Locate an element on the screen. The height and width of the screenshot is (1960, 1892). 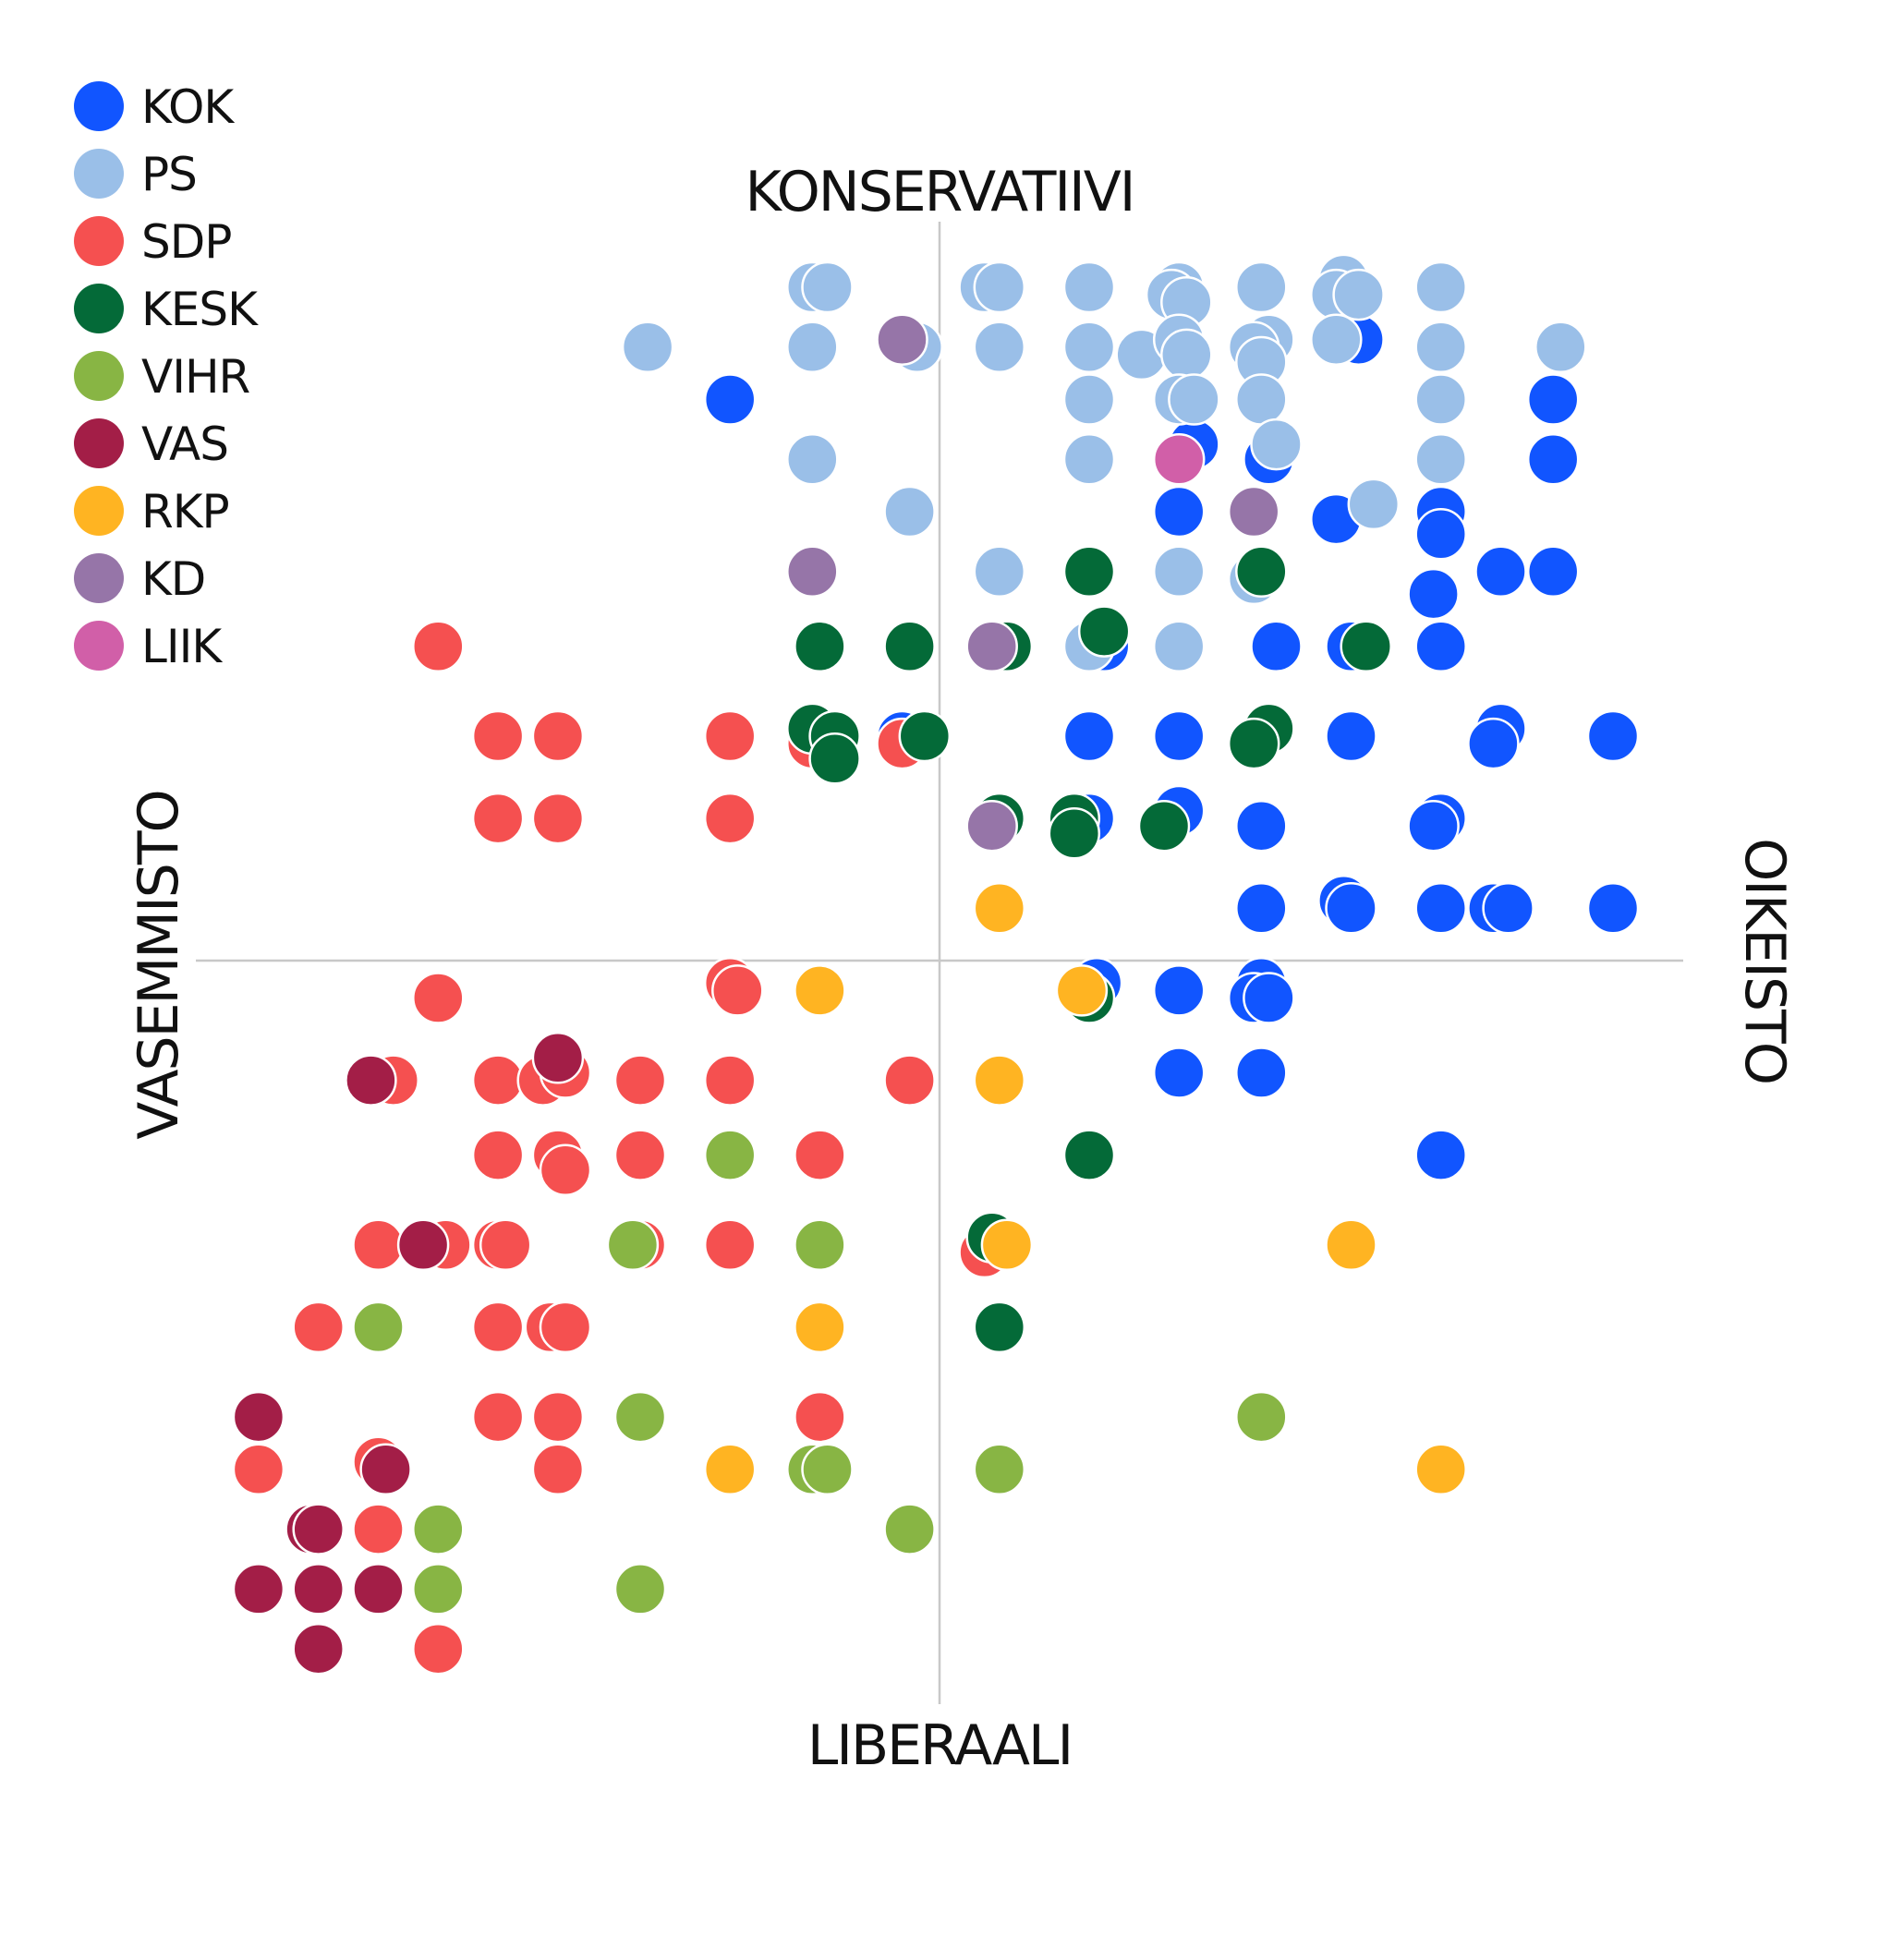
legend-label-vihr: VIHR is located at coordinates (195, 377).